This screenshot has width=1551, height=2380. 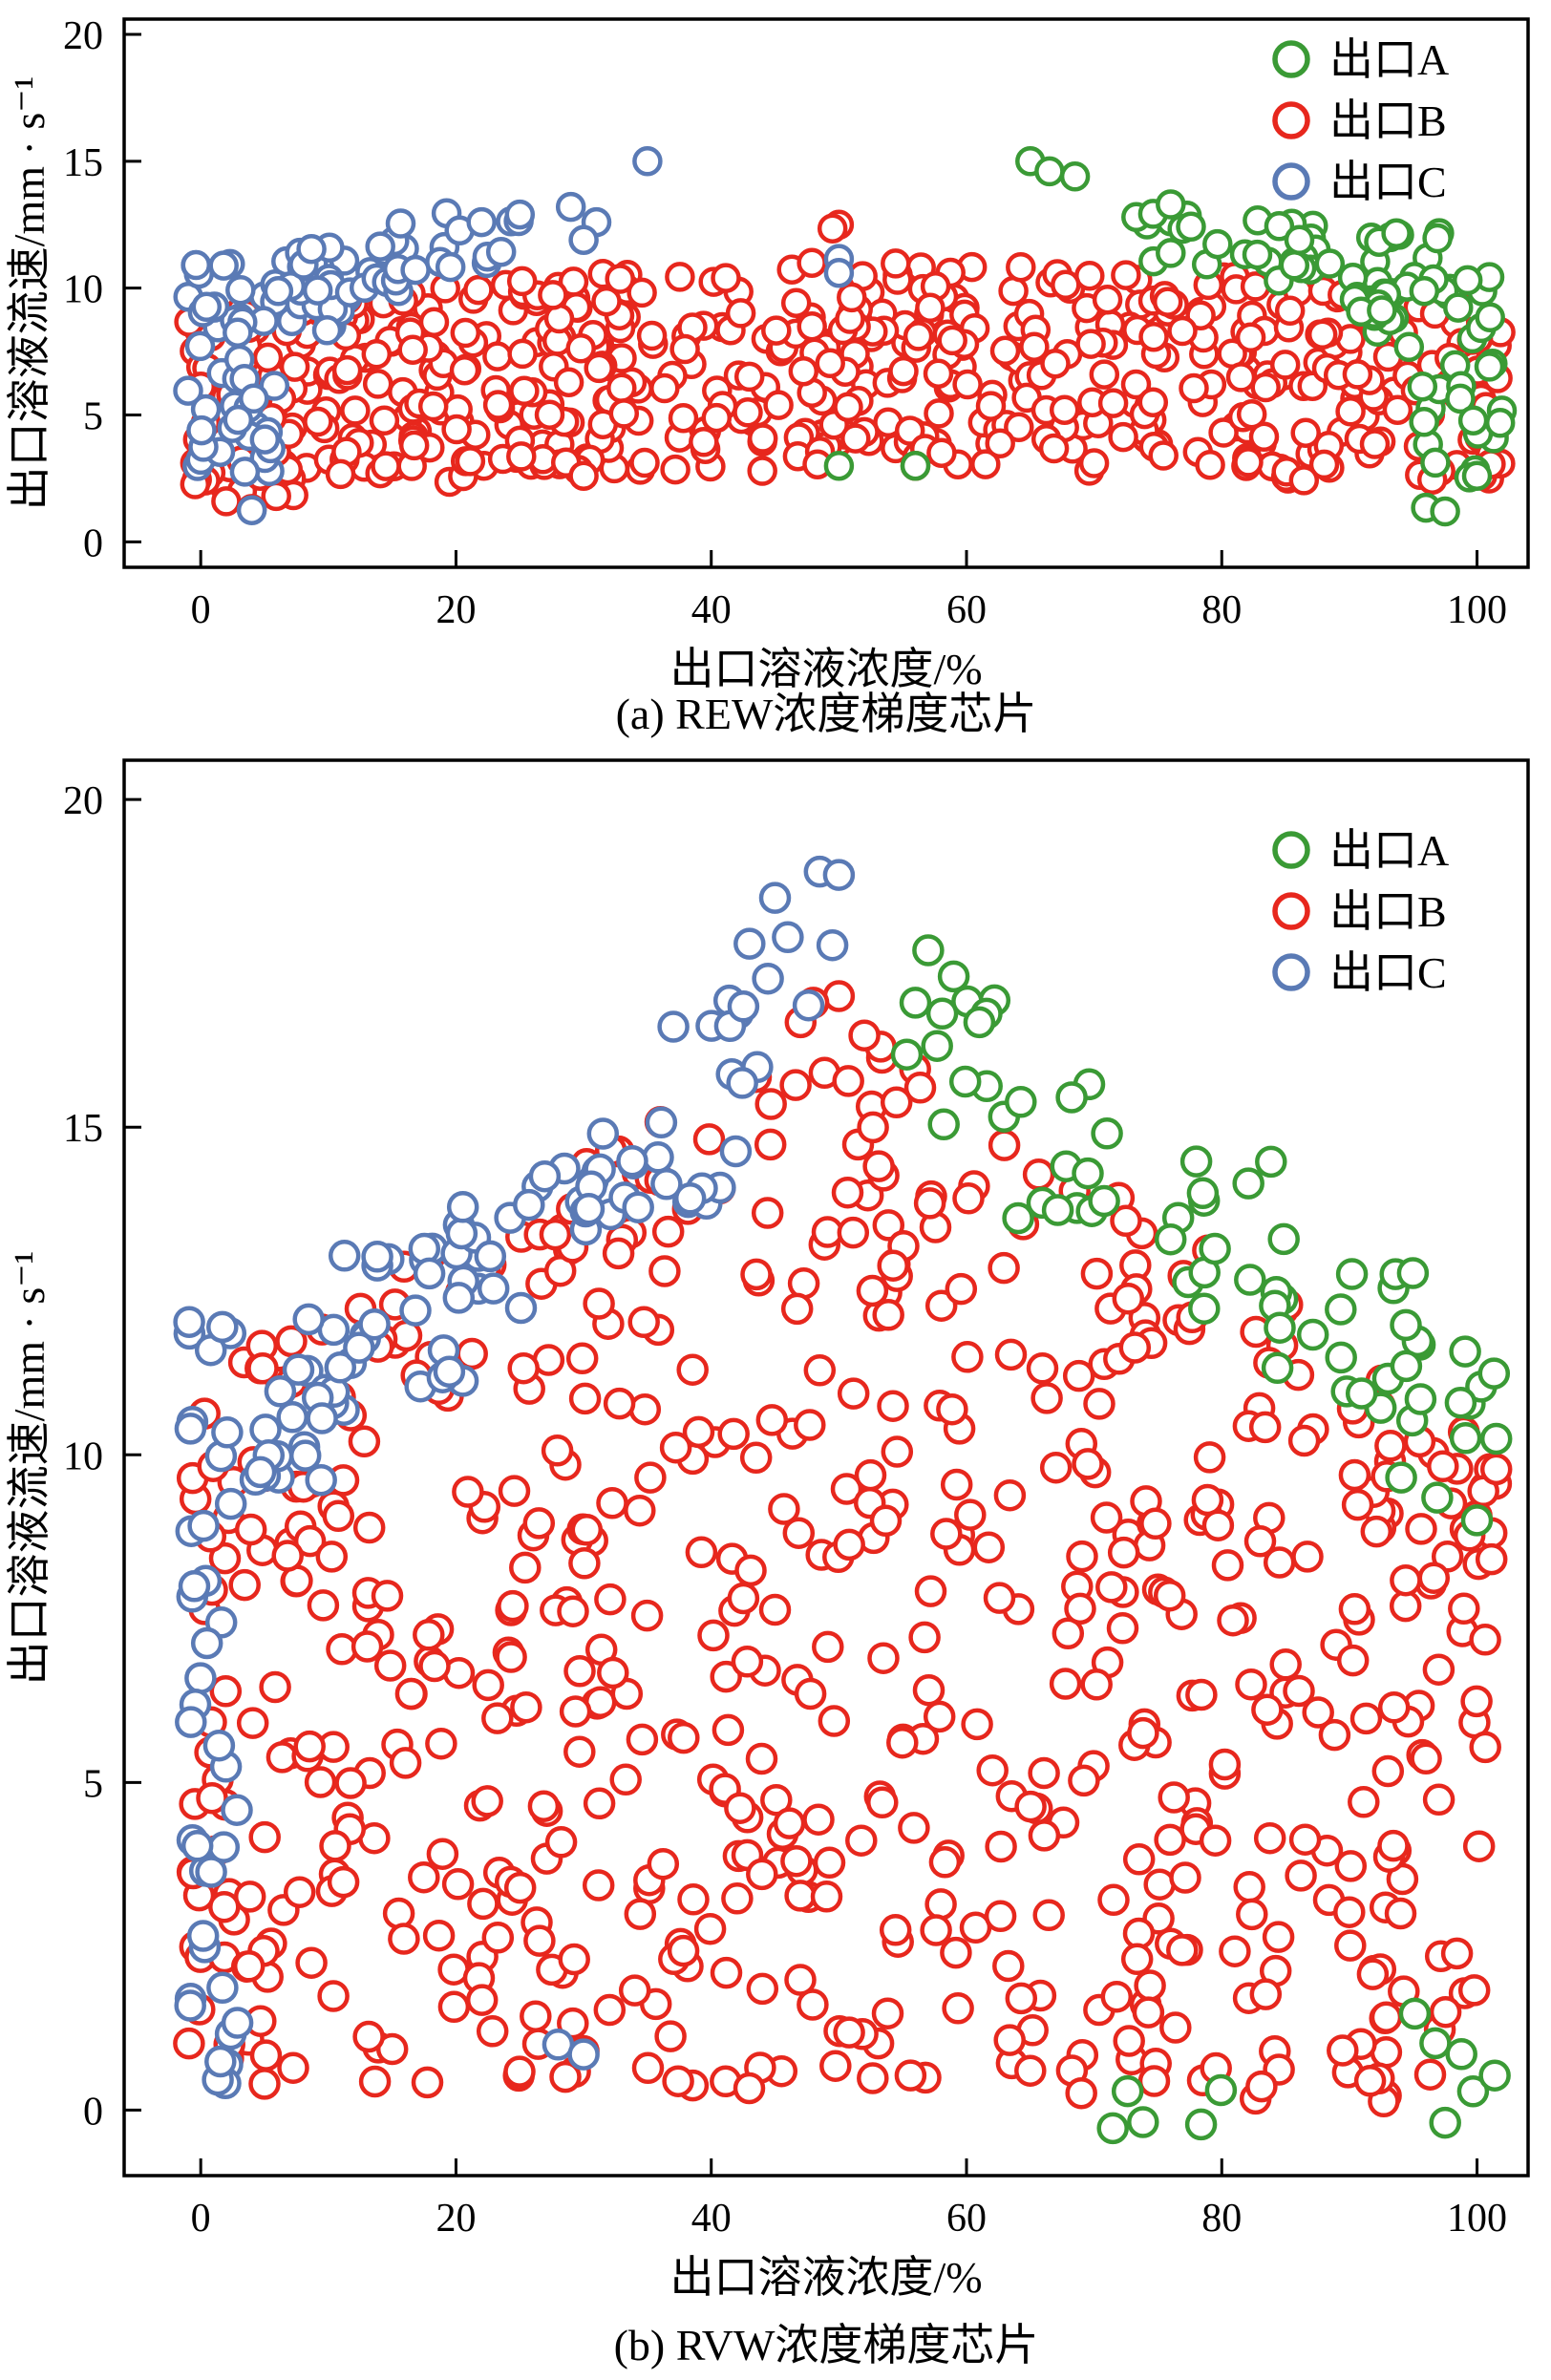 What do you see at coordinates (825, 666) in the screenshot?
I see `x-axis-title: 出口溶液浓度/%` at bounding box center [825, 666].